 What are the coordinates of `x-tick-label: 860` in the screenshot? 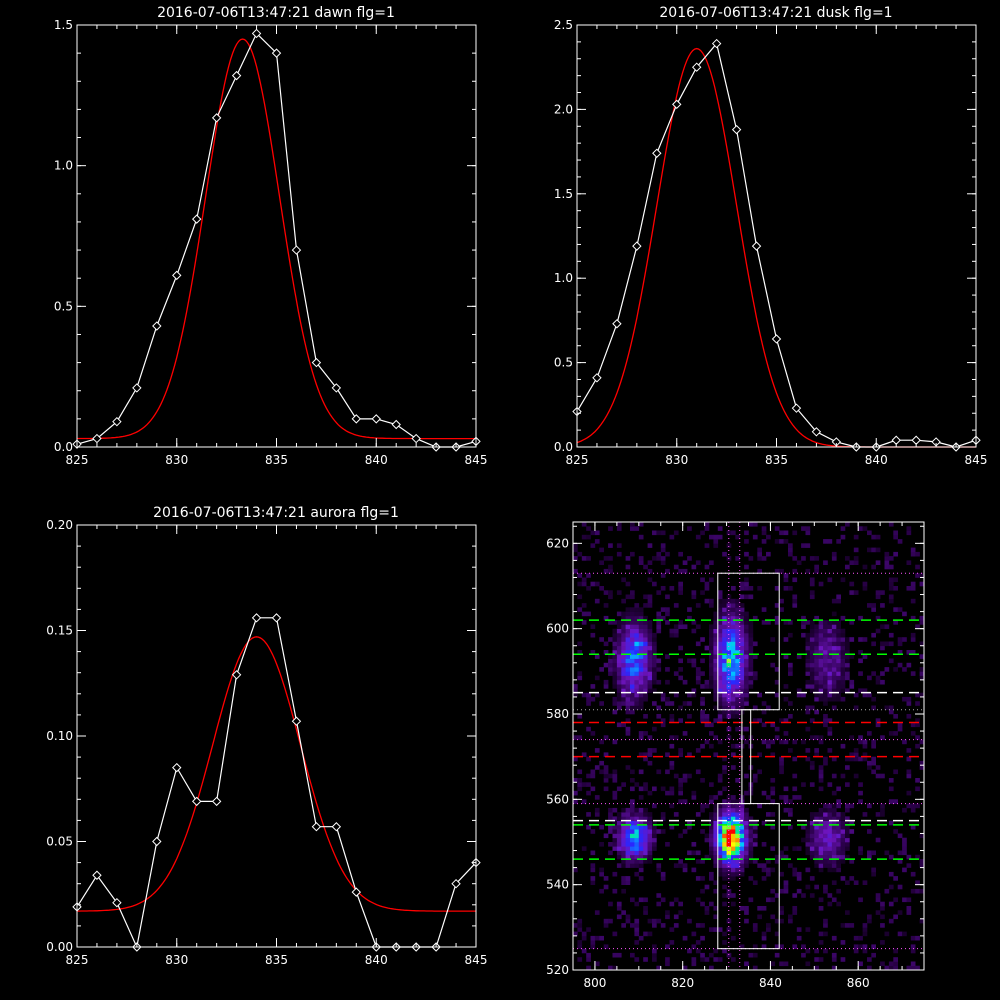 It's located at (858, 983).